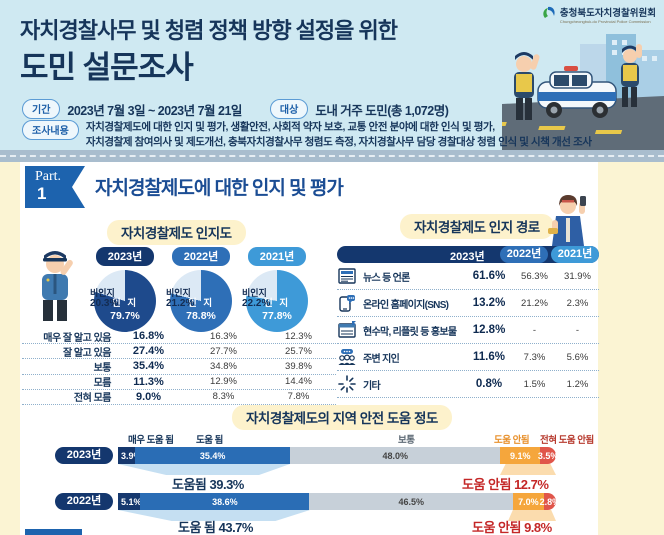 The width and height of the screenshot is (664, 535). What do you see at coordinates (332, 156) in the screenshot?
I see `road-divider` at bounding box center [332, 156].